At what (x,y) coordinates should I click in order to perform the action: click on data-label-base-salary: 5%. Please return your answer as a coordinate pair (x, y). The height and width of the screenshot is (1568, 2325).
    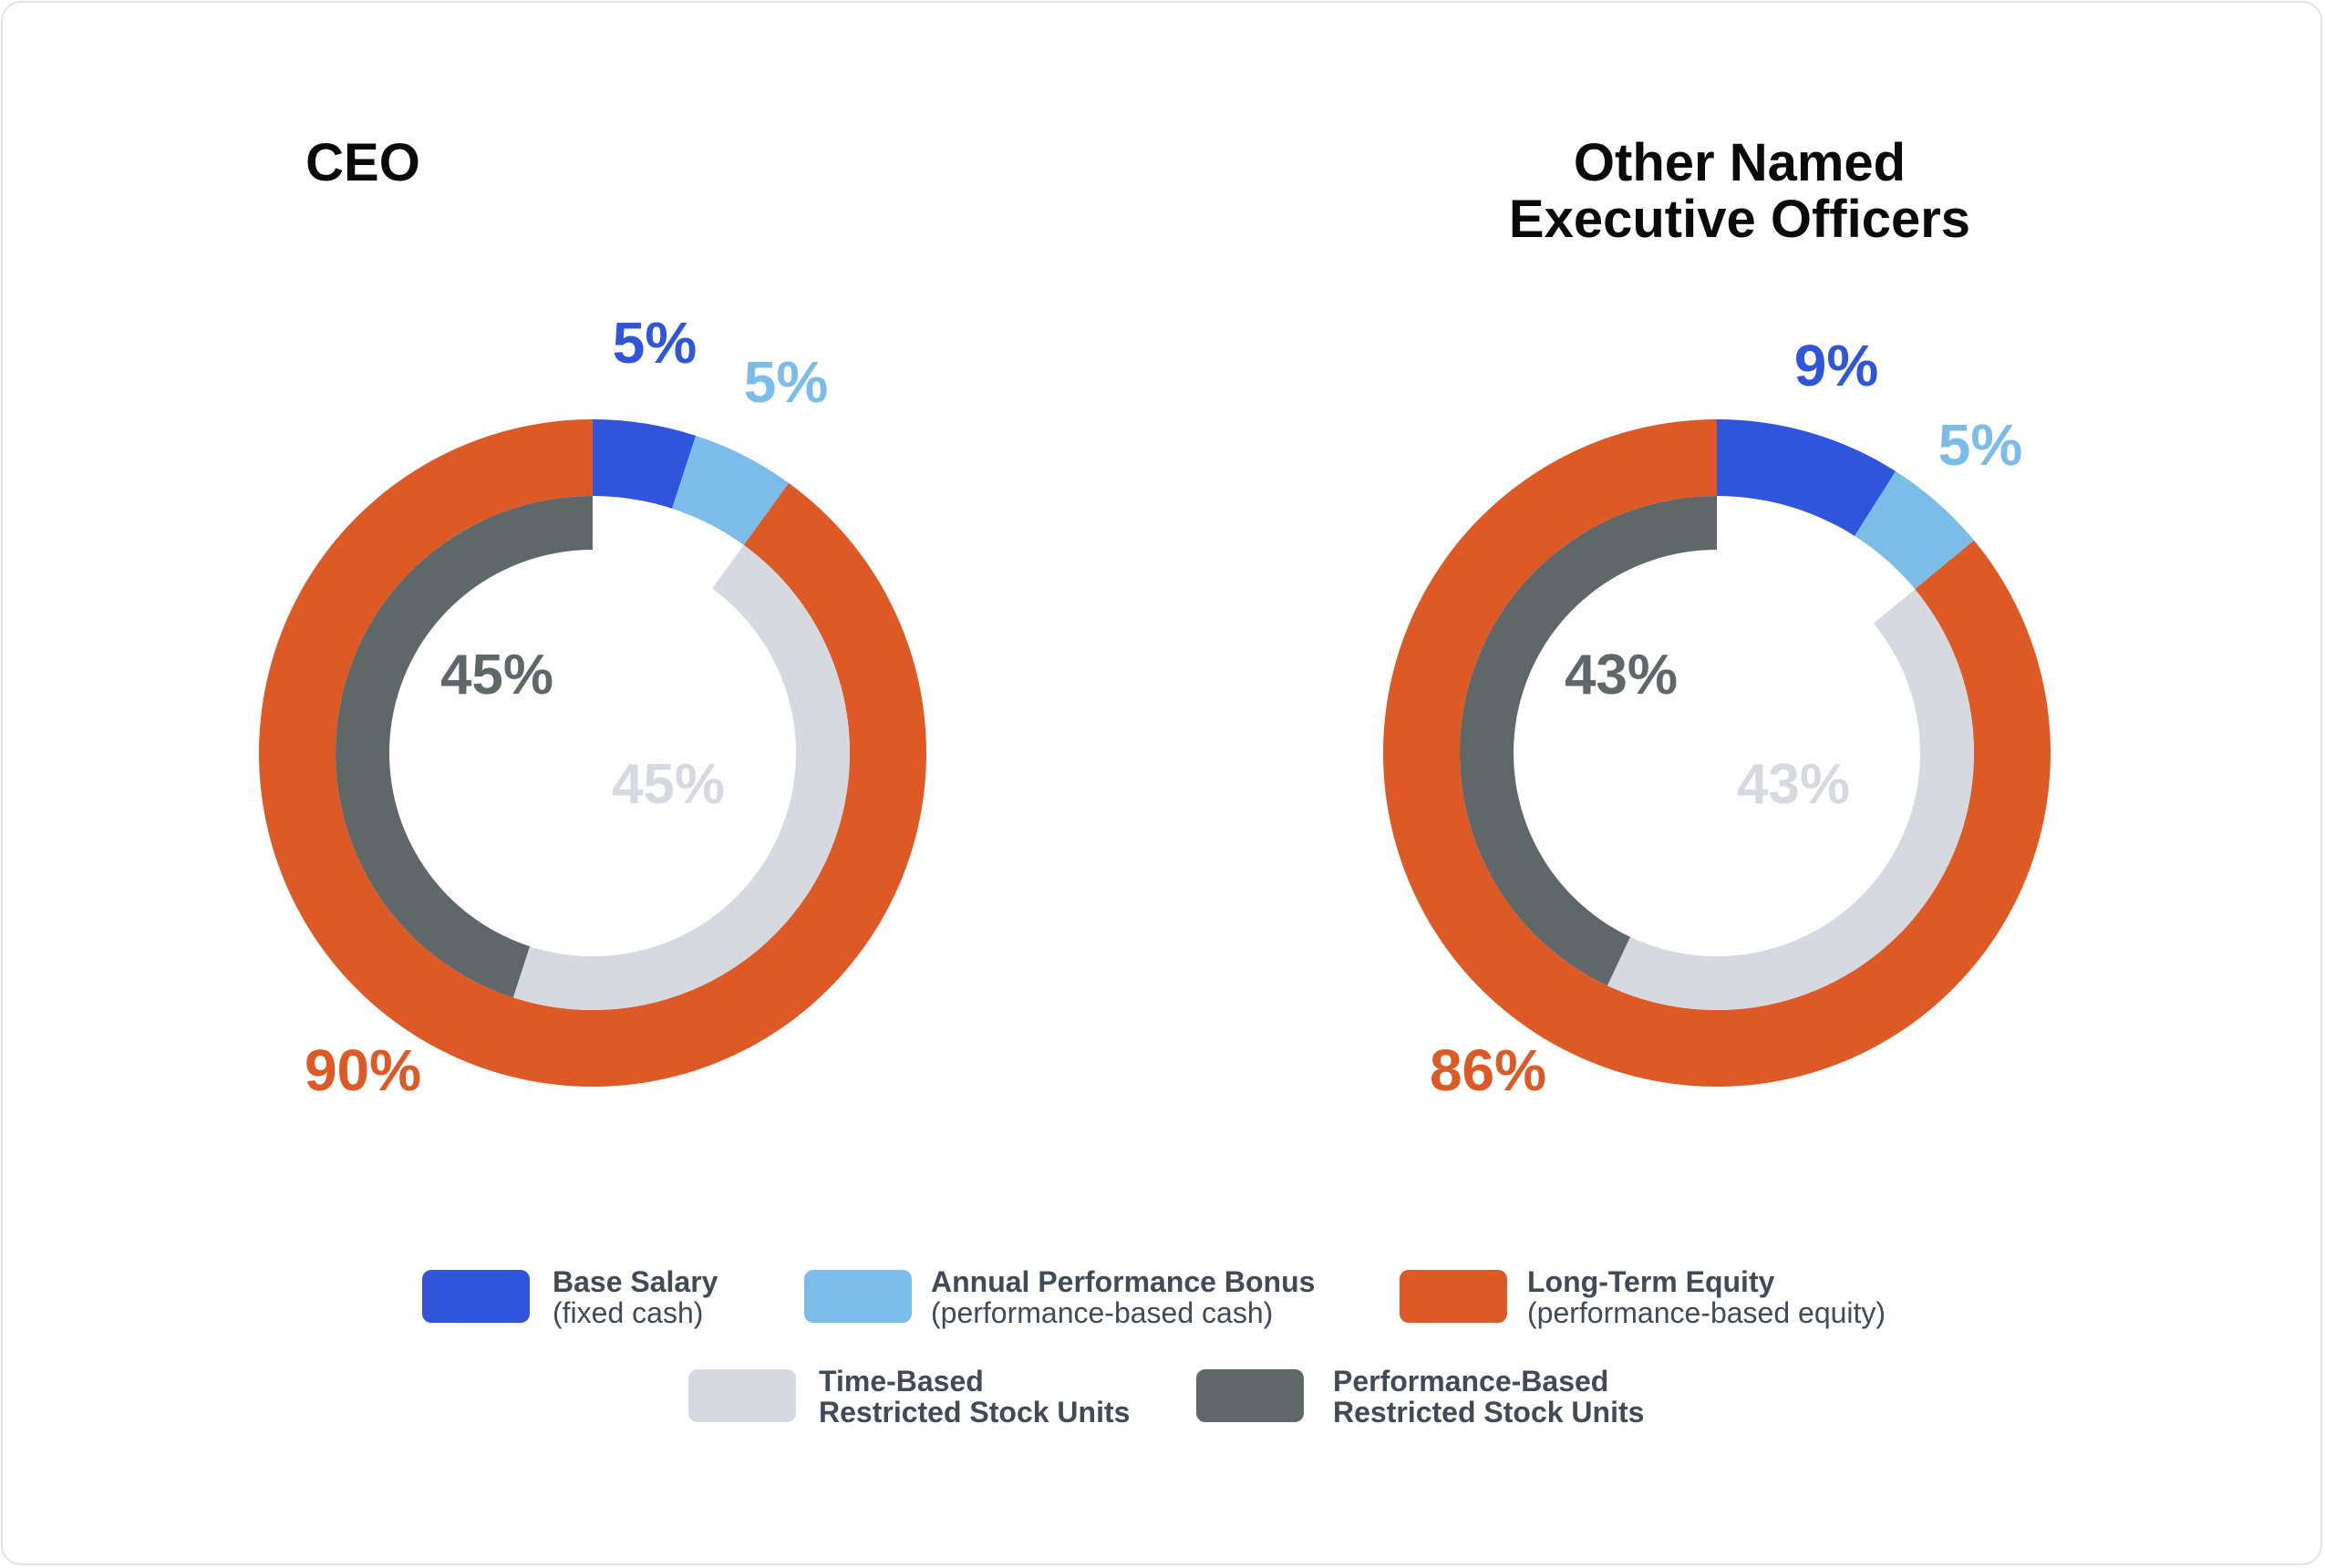
    Looking at the image, I should click on (655, 343).